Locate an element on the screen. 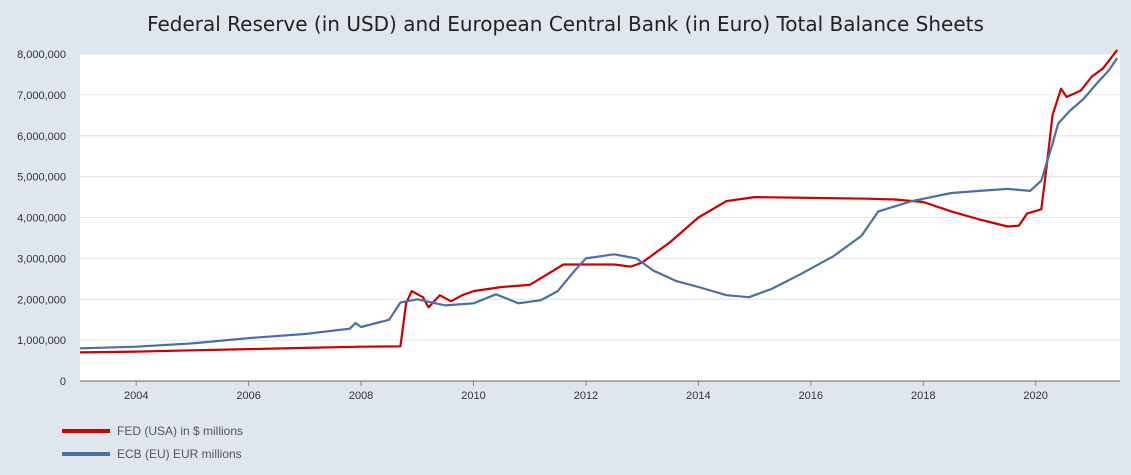 The width and height of the screenshot is (1131, 475). y-tick-label: 0 is located at coordinates (63, 382).